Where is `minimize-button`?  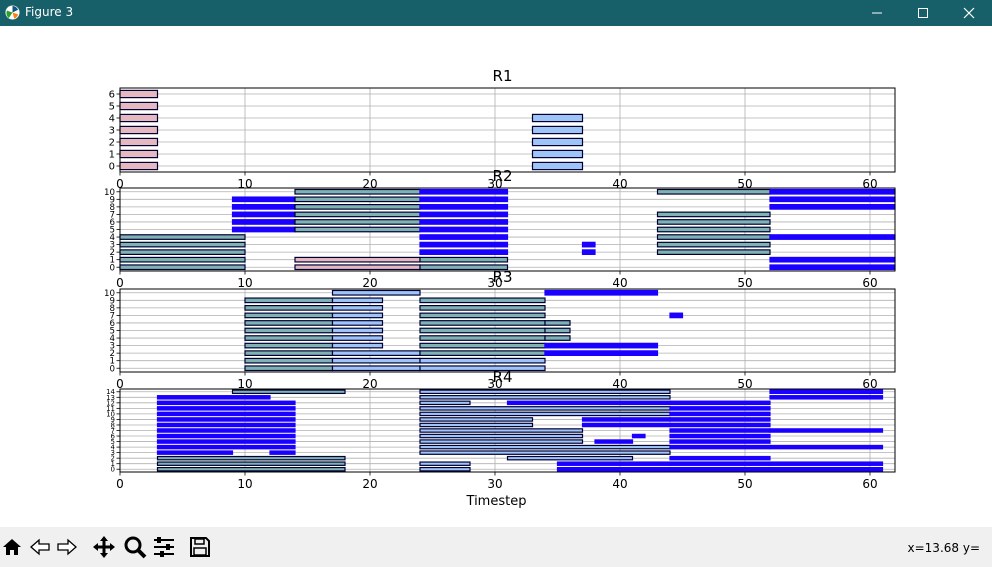
minimize-button is located at coordinates (877, 13).